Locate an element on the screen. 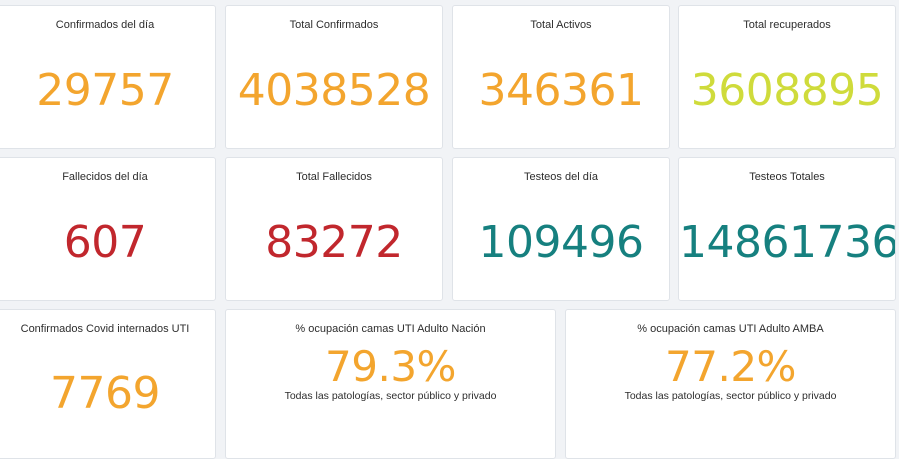 This screenshot has height=459, width=899. card-value: 7769 is located at coordinates (105, 393).